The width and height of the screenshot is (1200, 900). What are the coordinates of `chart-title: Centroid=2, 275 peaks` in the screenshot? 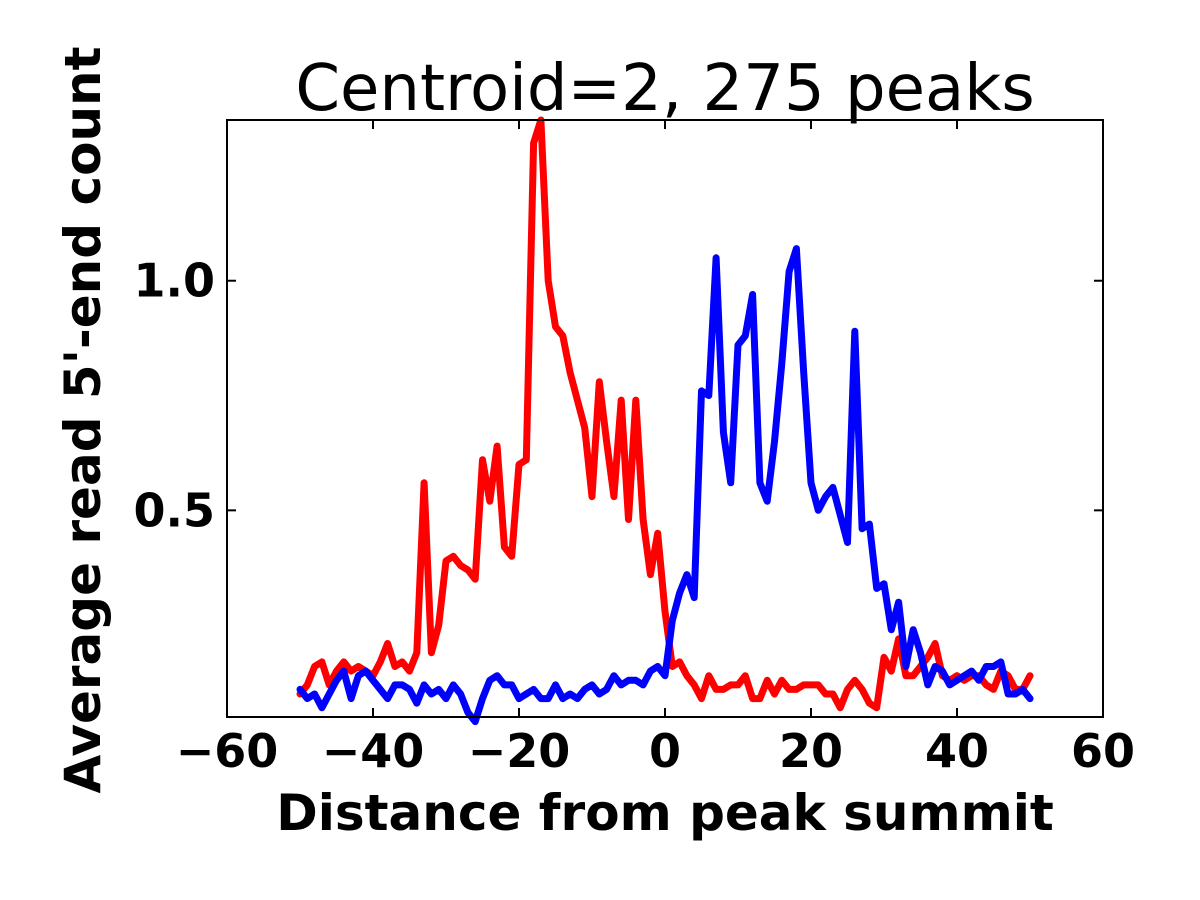 It's located at (664, 89).